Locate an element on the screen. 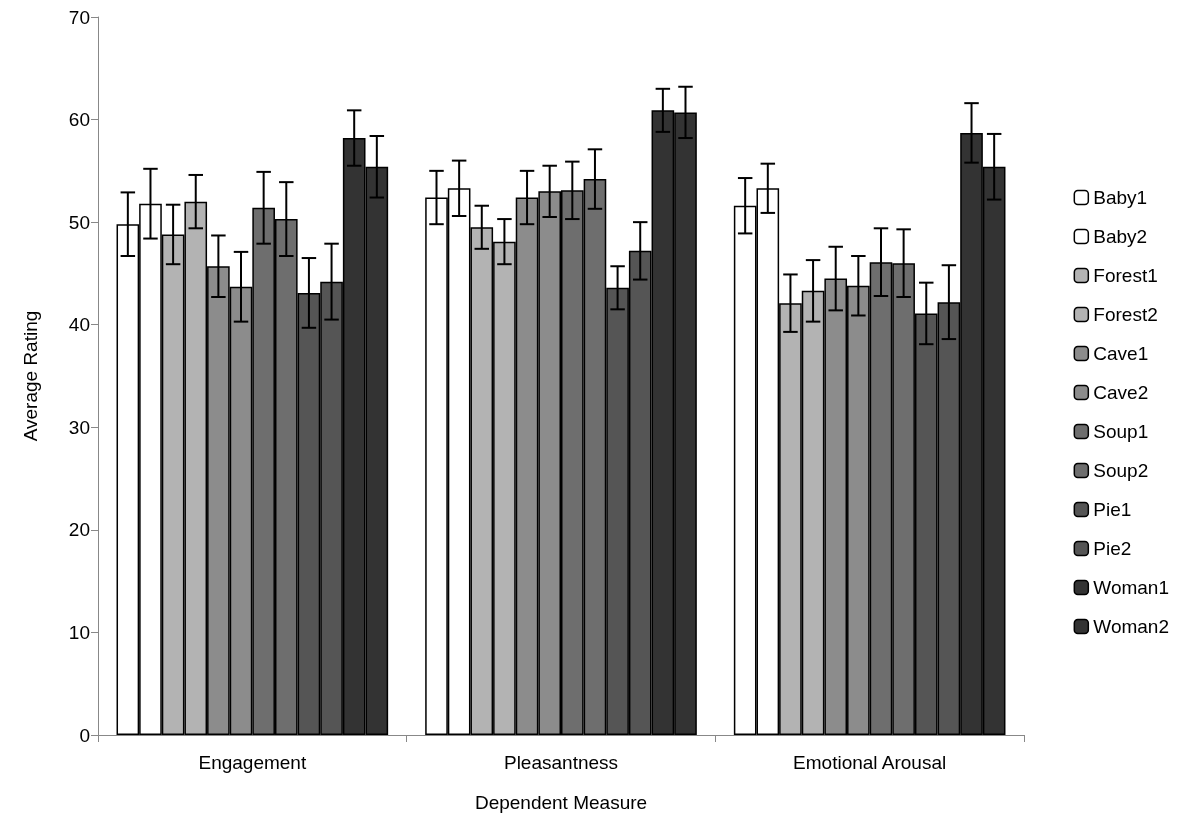 The image size is (1184, 824). y-tick-label: 0 is located at coordinates (84, 735).